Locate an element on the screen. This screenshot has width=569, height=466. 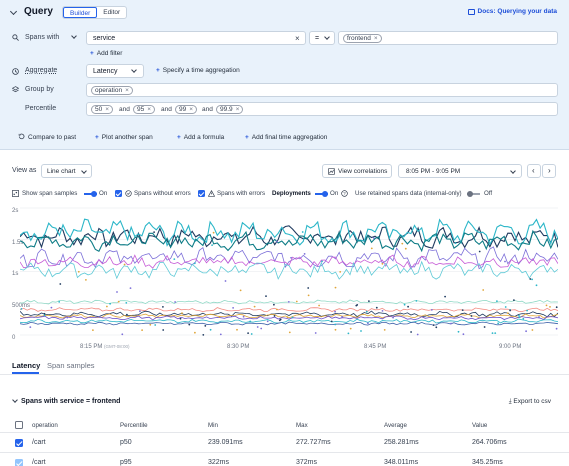
retained-spans-label: Use retained spans data (internal-only) is located at coordinates (408, 193).